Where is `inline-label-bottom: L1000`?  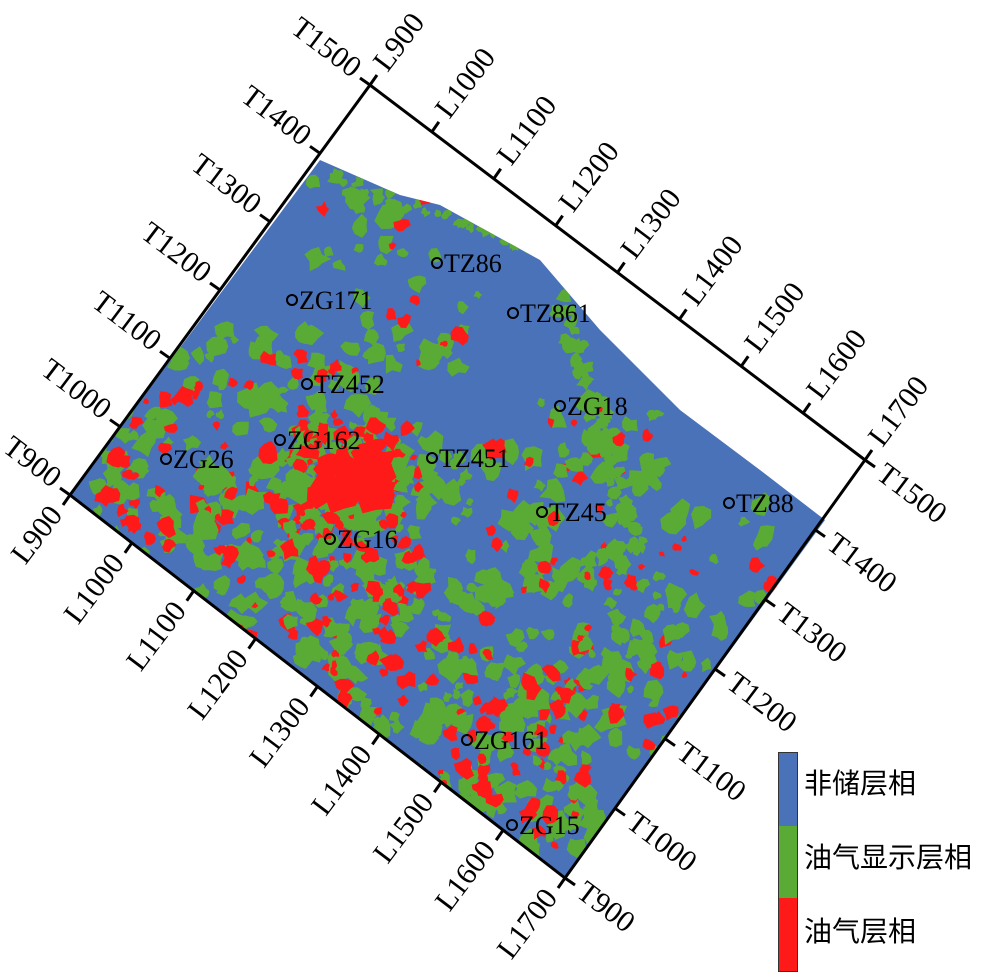 inline-label-bottom: L1000 is located at coordinates (93, 588).